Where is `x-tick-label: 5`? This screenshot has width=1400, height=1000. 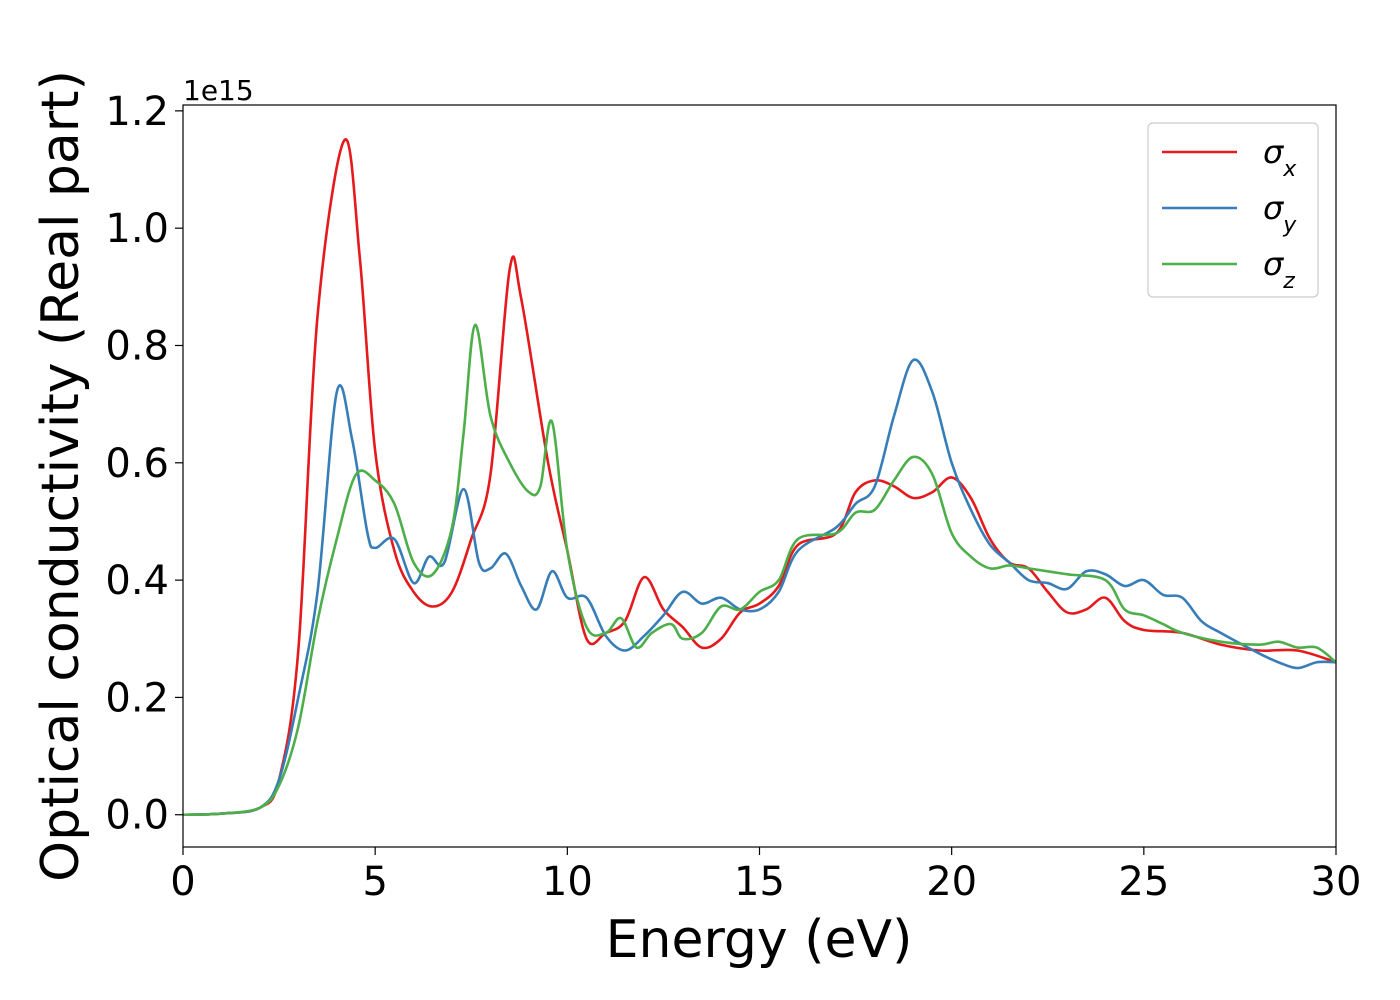
x-tick-label: 5 is located at coordinates (374, 882).